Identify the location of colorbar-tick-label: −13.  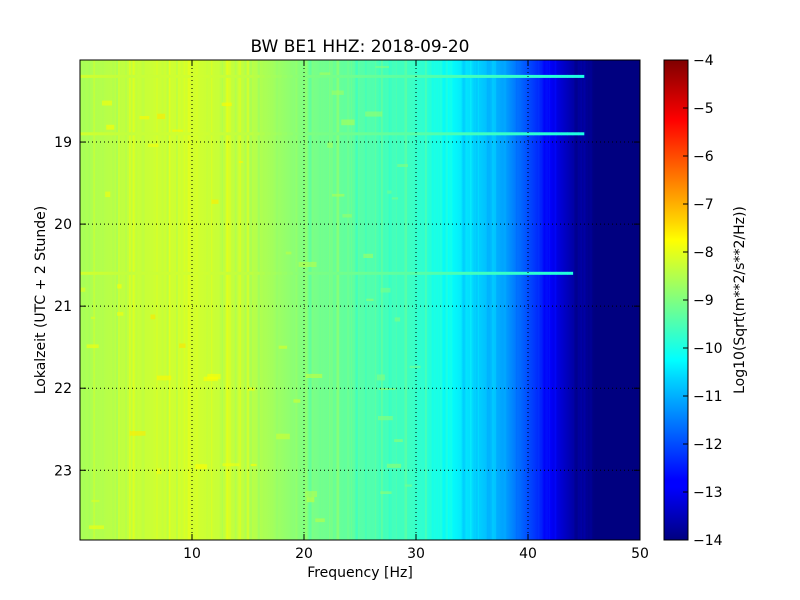
(708, 493).